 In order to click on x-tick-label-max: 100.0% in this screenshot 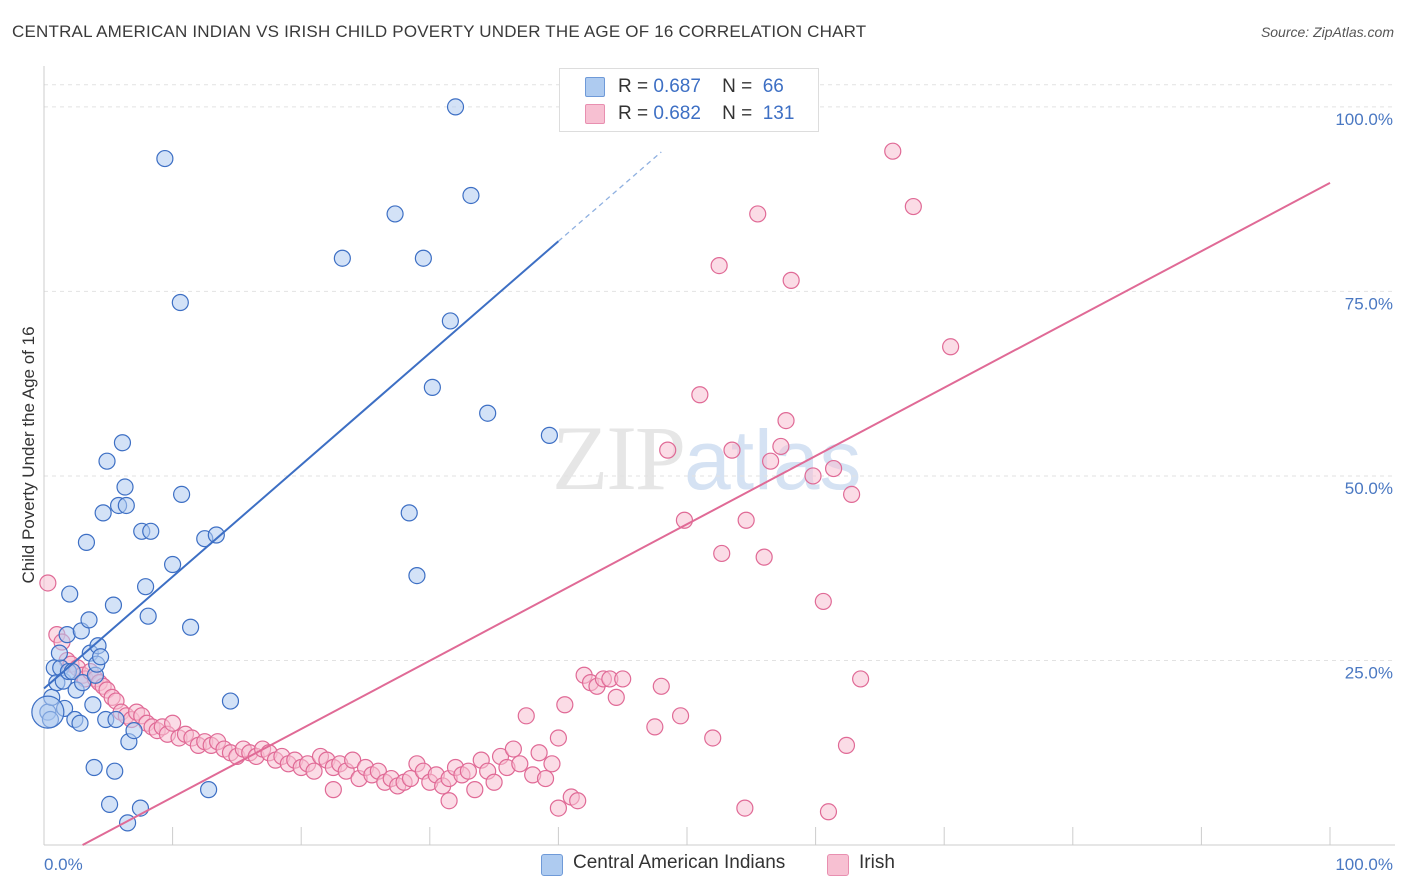, I will do `click(1364, 864)`.